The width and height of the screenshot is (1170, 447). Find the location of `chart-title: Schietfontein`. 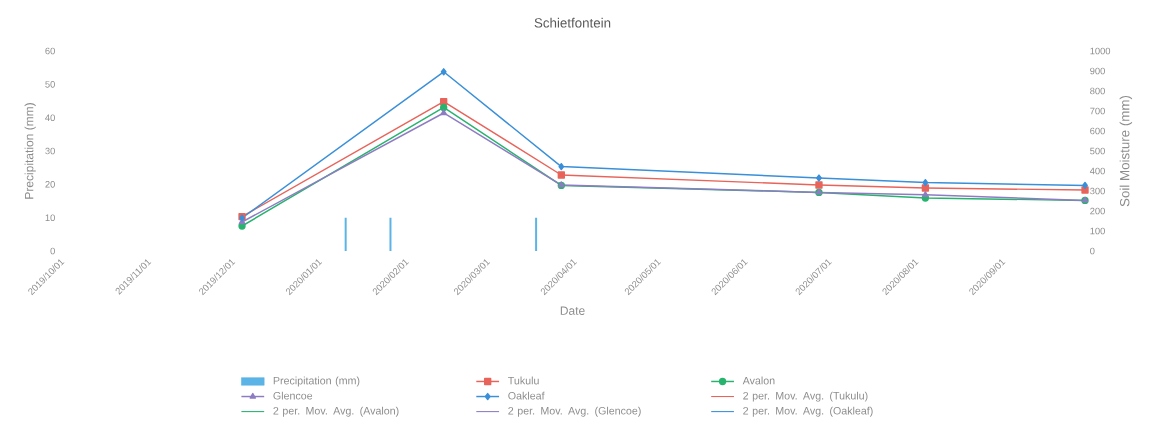

chart-title: Schietfontein is located at coordinates (572, 22).